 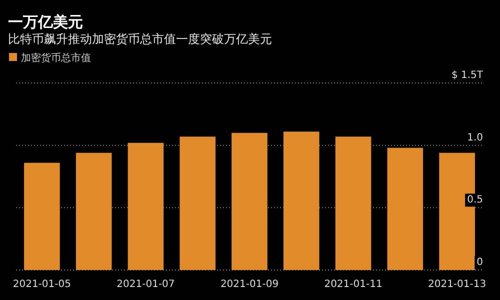 What do you see at coordinates (249, 284) in the screenshot?
I see `x-tick-label: 2021-01-09` at bounding box center [249, 284].